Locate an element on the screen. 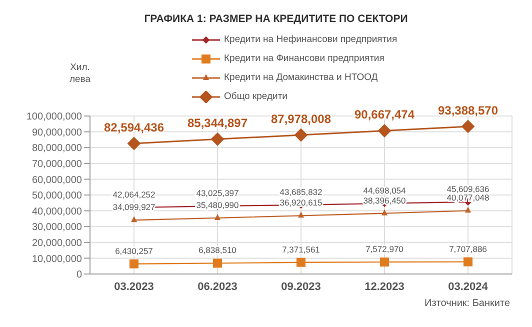  y-tick-label: 70,000,000 is located at coordinates (57, 164).